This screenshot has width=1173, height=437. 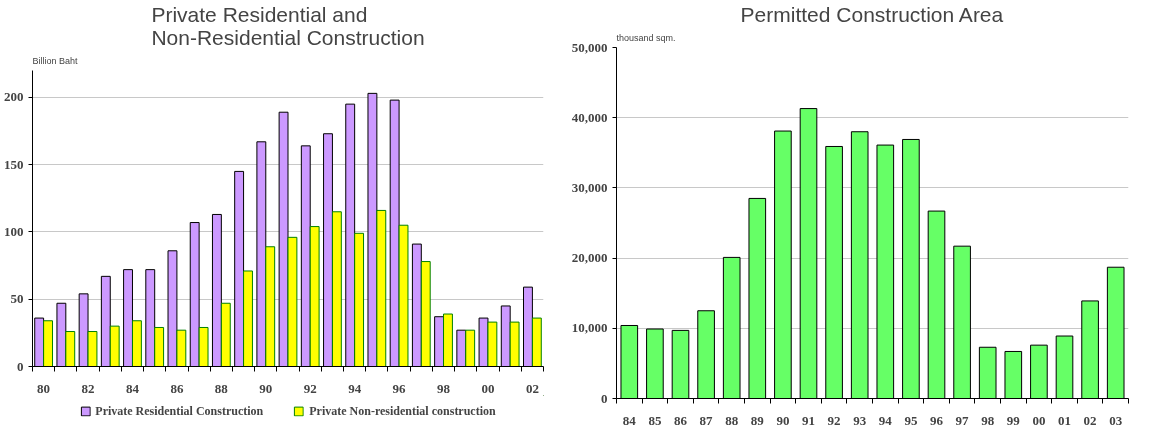 I want to click on legend-label: Private Non-residential construction, so click(x=402, y=411).